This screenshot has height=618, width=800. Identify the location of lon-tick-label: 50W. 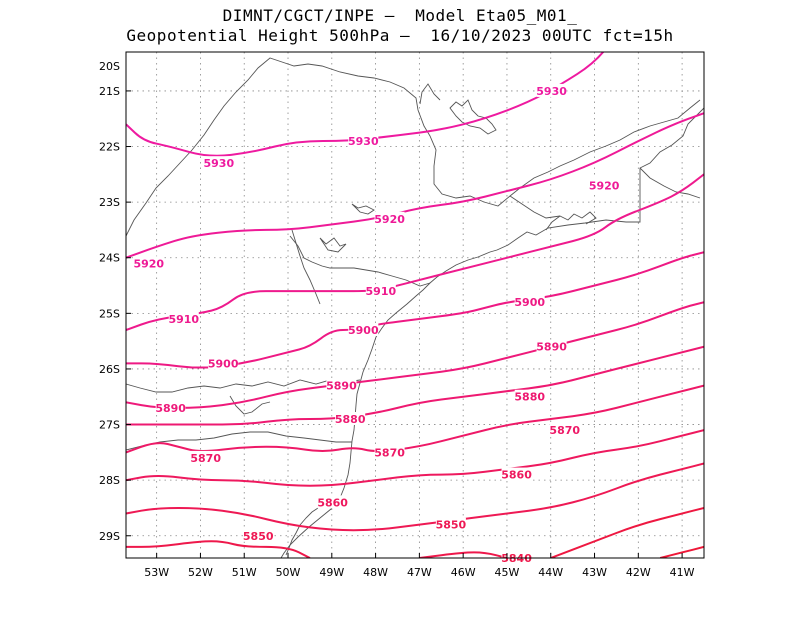
(288, 572).